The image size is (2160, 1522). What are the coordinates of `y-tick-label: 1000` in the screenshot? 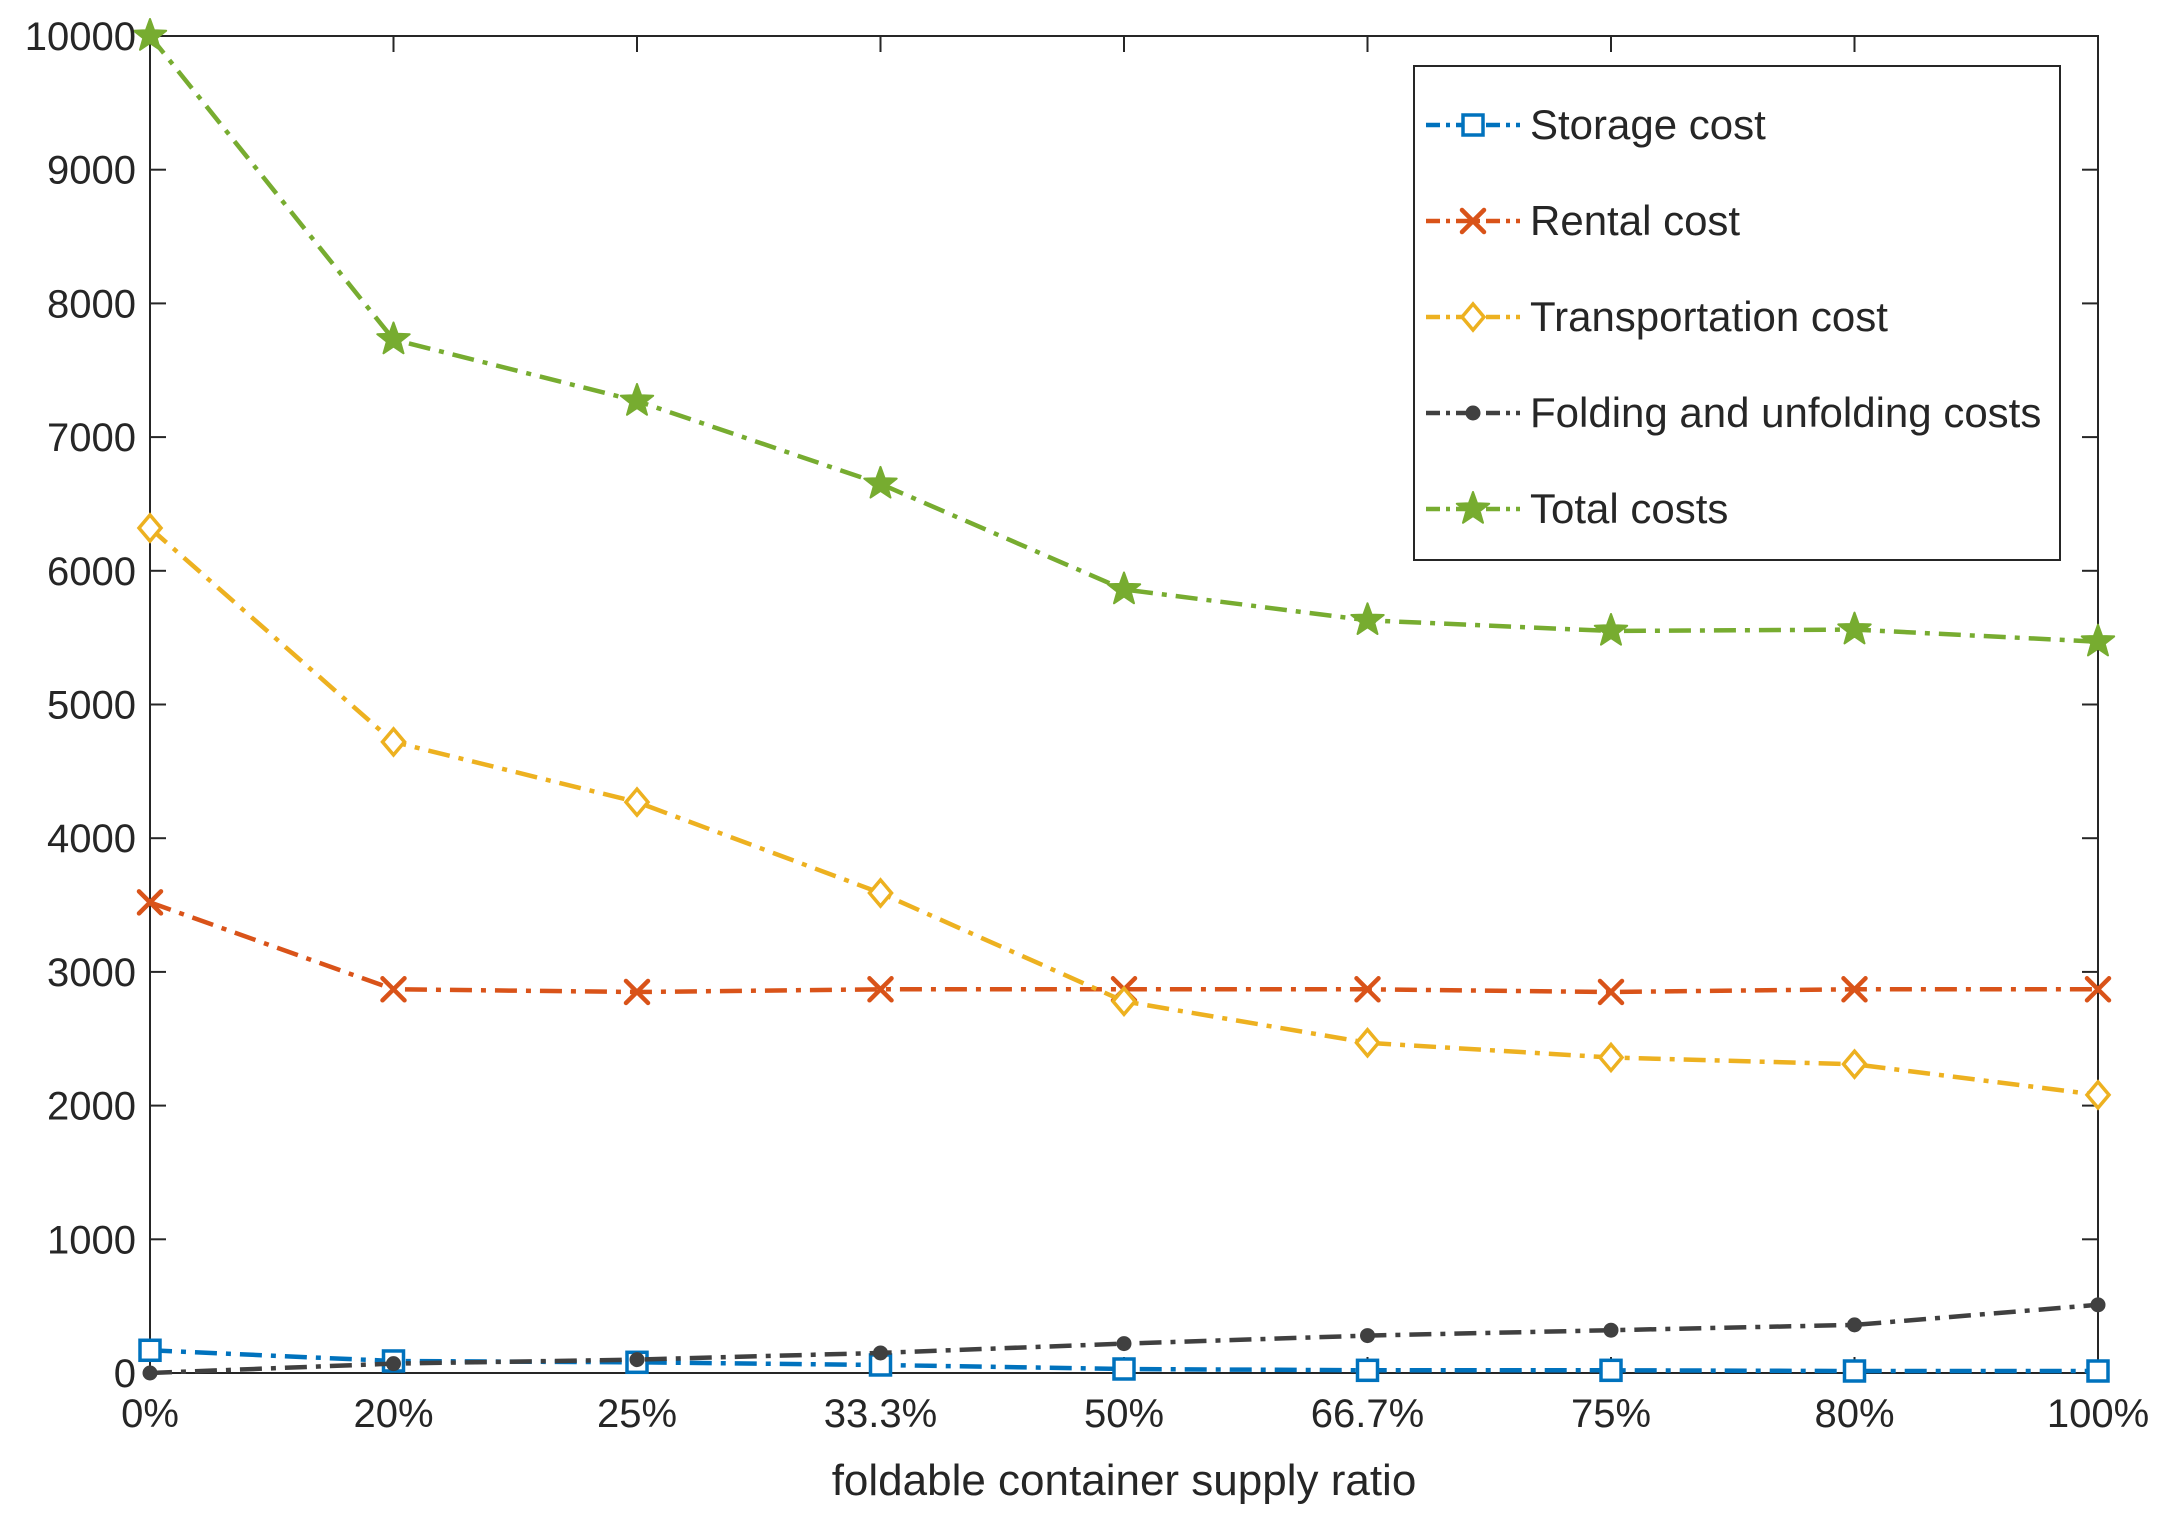 It's located at (91, 1240).